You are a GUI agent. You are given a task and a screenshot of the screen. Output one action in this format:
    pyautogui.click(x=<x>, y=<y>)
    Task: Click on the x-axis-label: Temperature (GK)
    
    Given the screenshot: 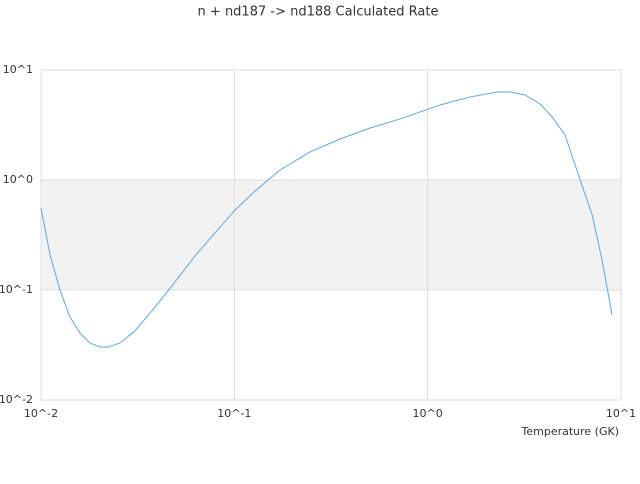 What is the action you would take?
    pyautogui.click(x=570, y=431)
    